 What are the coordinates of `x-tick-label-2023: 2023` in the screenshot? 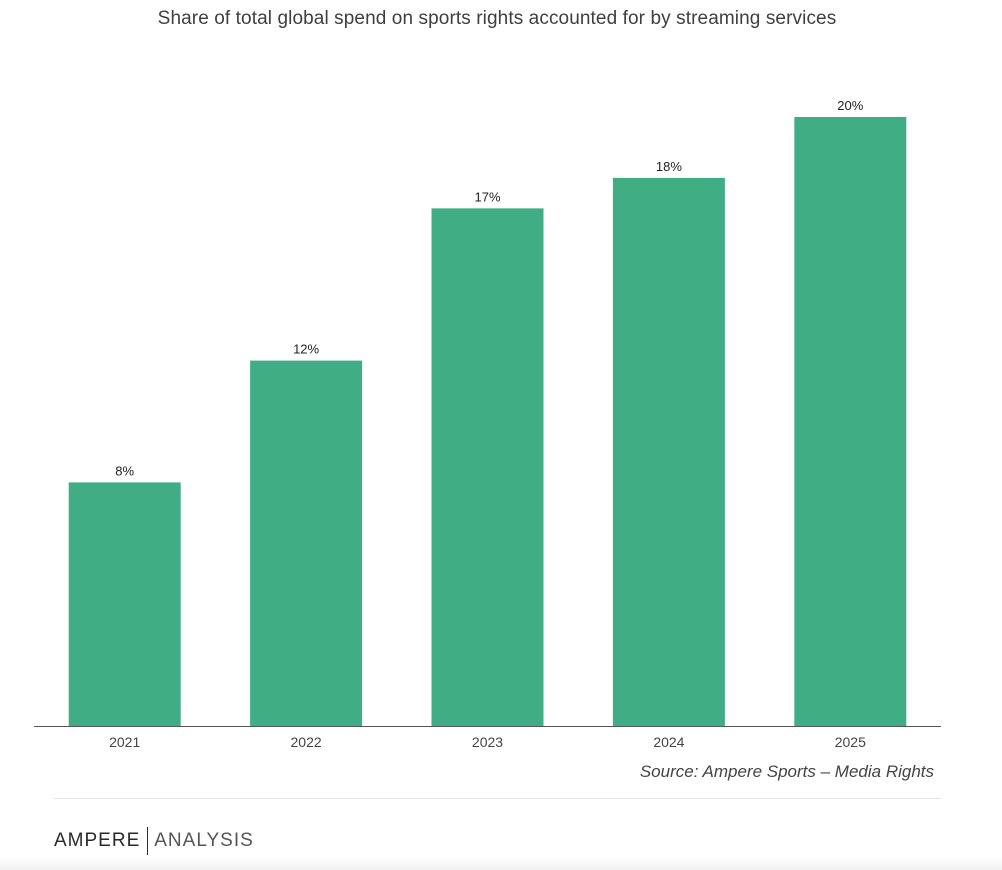 It's located at (487, 742).